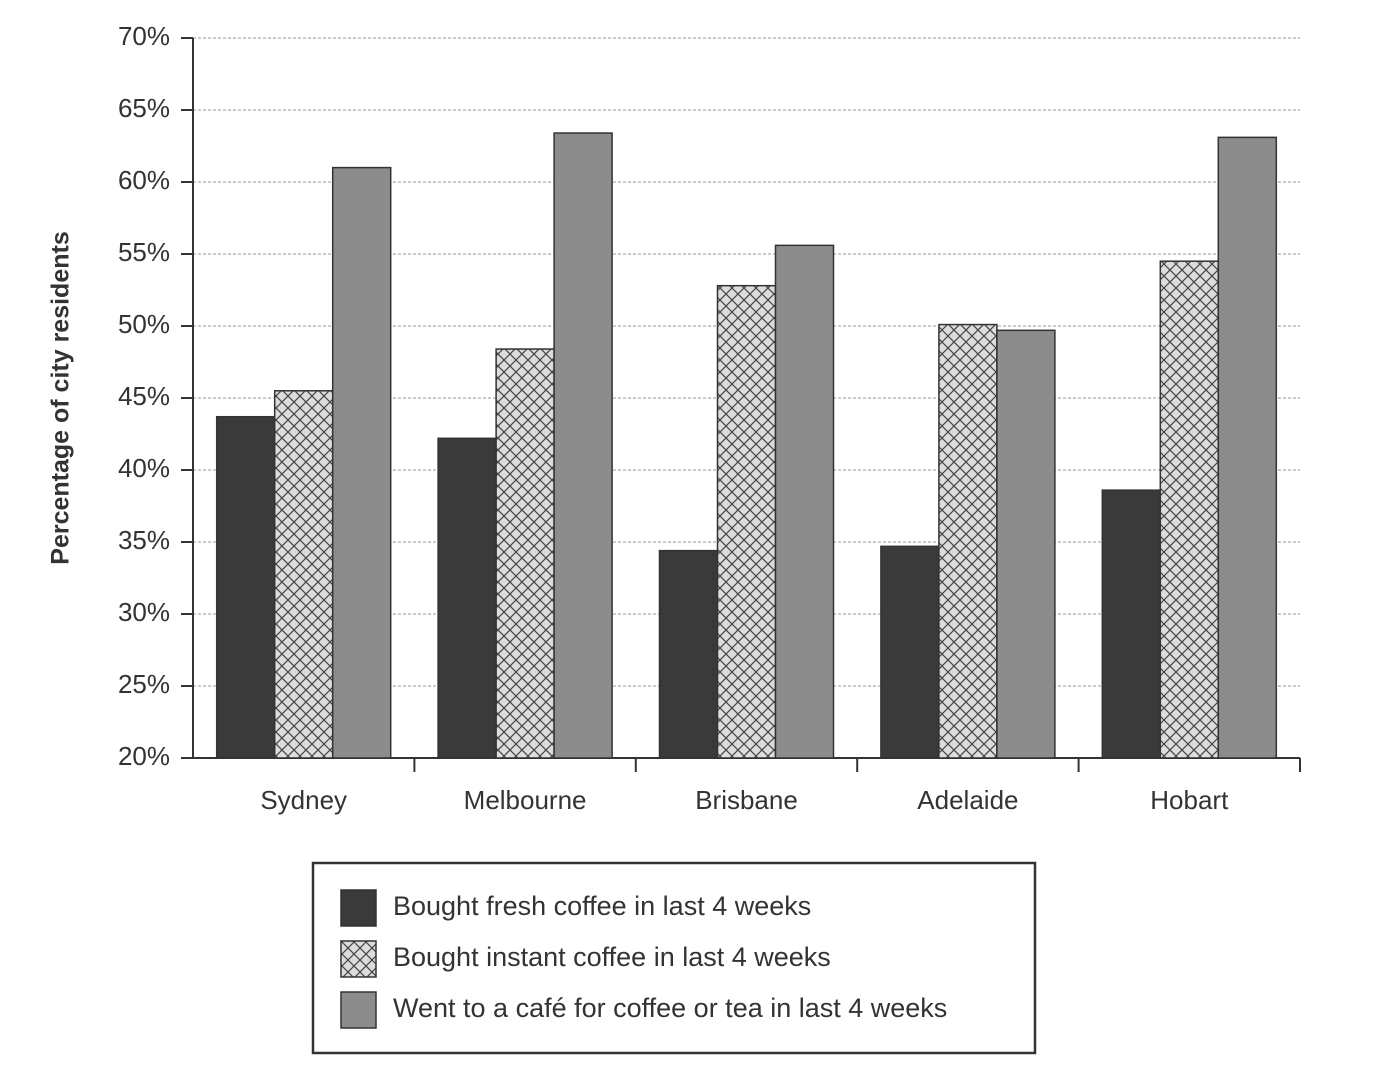 Image resolution: width=1398 pixels, height=1069 pixels. Describe the element at coordinates (144, 540) in the screenshot. I see `y-tick-label: 35%` at that location.